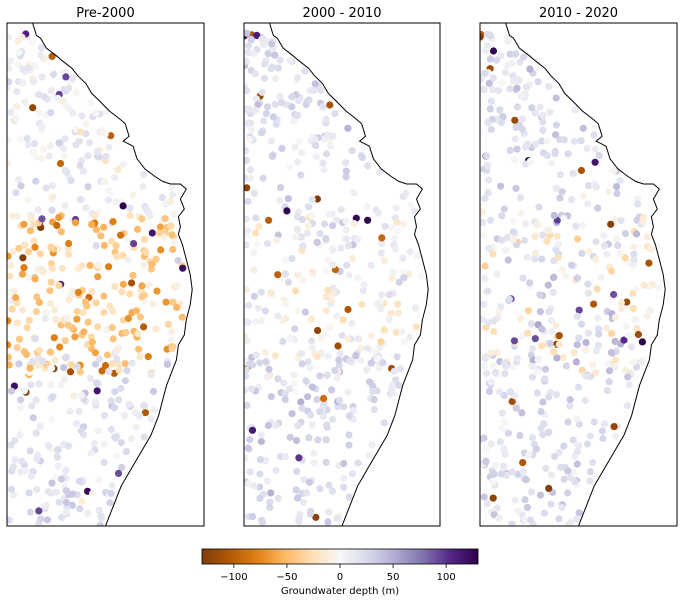 The width and height of the screenshot is (684, 602). I want to click on colorbar-gradient, so click(340, 556).